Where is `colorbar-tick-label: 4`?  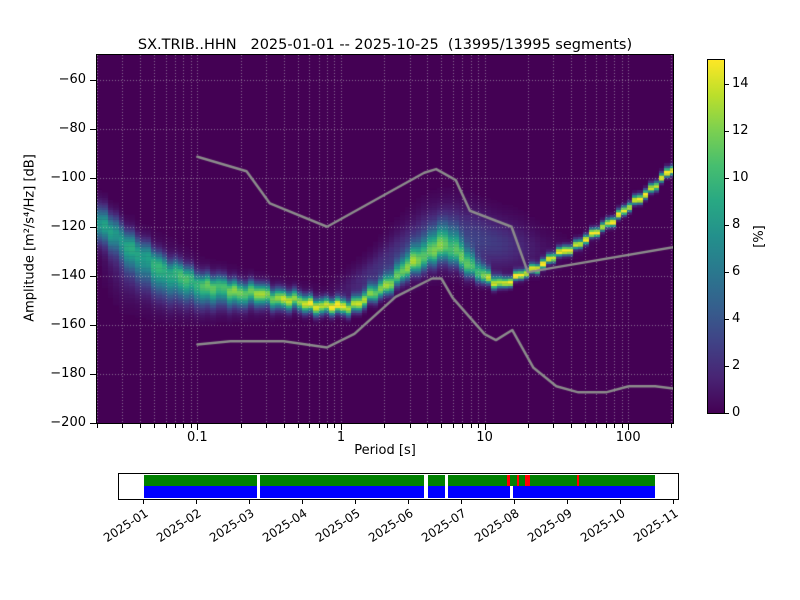 colorbar-tick-label: 4 is located at coordinates (736, 318).